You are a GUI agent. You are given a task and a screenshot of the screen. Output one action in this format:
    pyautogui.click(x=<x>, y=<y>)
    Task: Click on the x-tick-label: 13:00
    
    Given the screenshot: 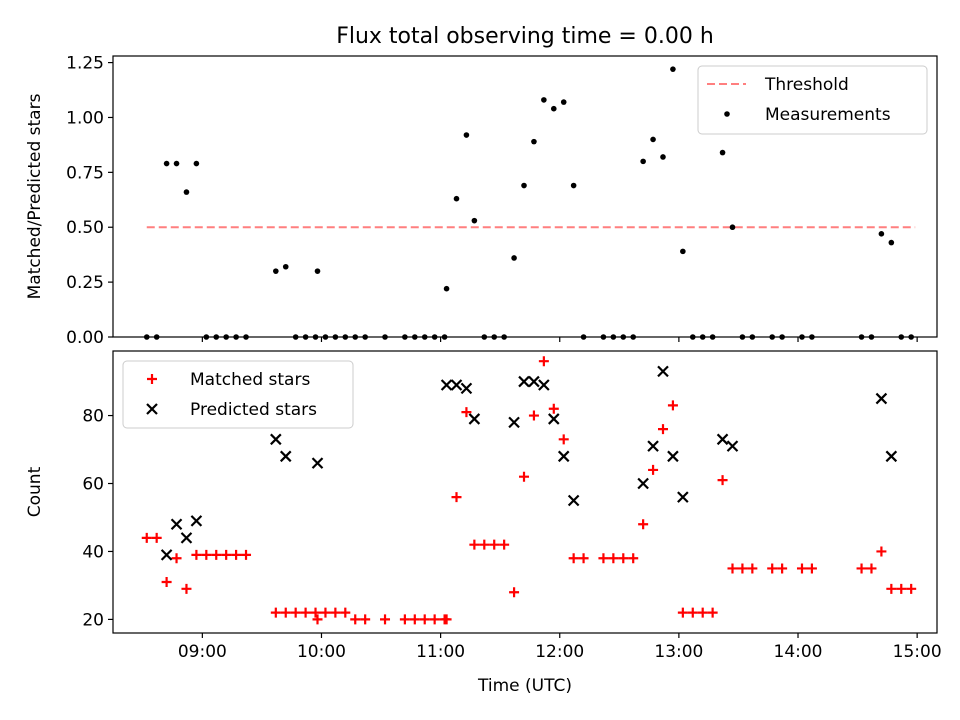 What is the action you would take?
    pyautogui.click(x=678, y=652)
    